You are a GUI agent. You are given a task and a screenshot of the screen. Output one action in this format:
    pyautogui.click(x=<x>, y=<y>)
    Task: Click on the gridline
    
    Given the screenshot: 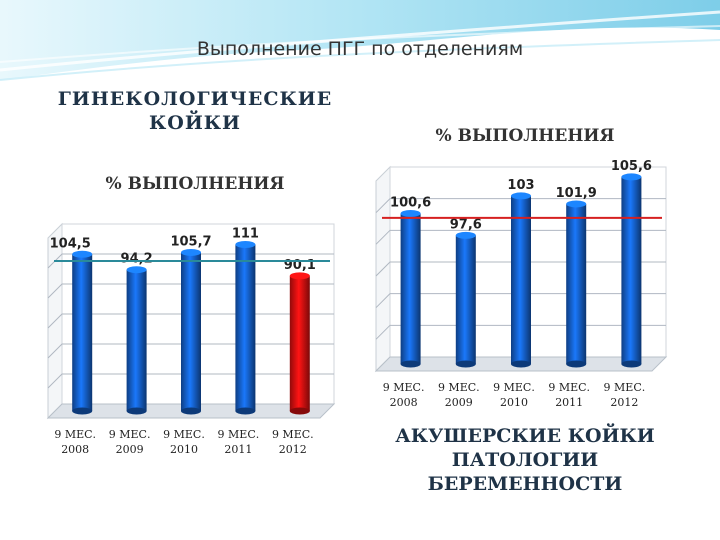 What is the action you would take?
    pyautogui.click(x=520, y=206)
    